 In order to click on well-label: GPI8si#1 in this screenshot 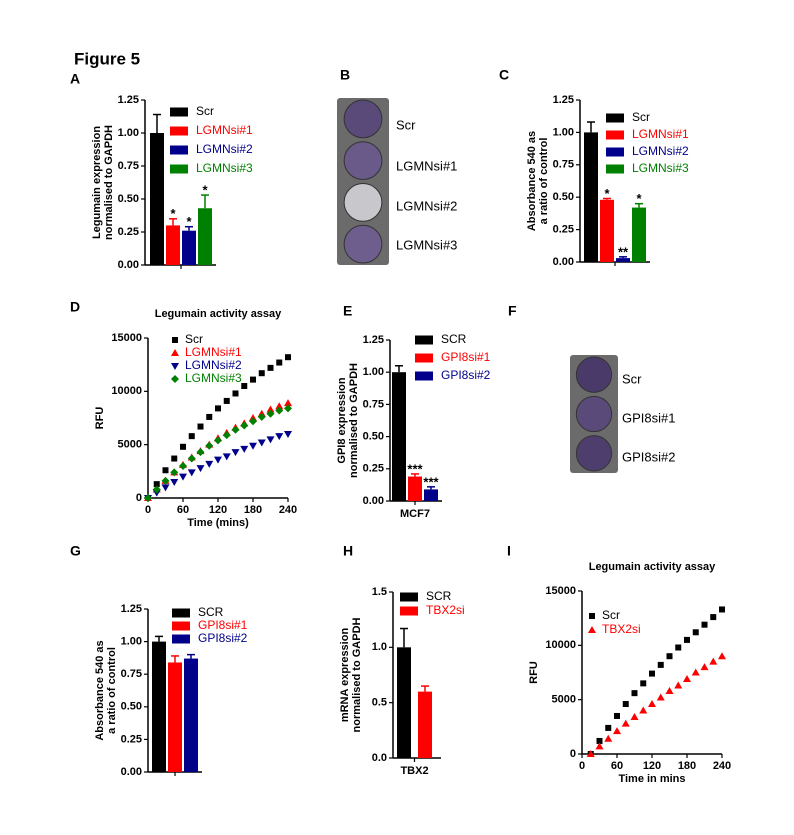, I will do `click(648, 417)`.